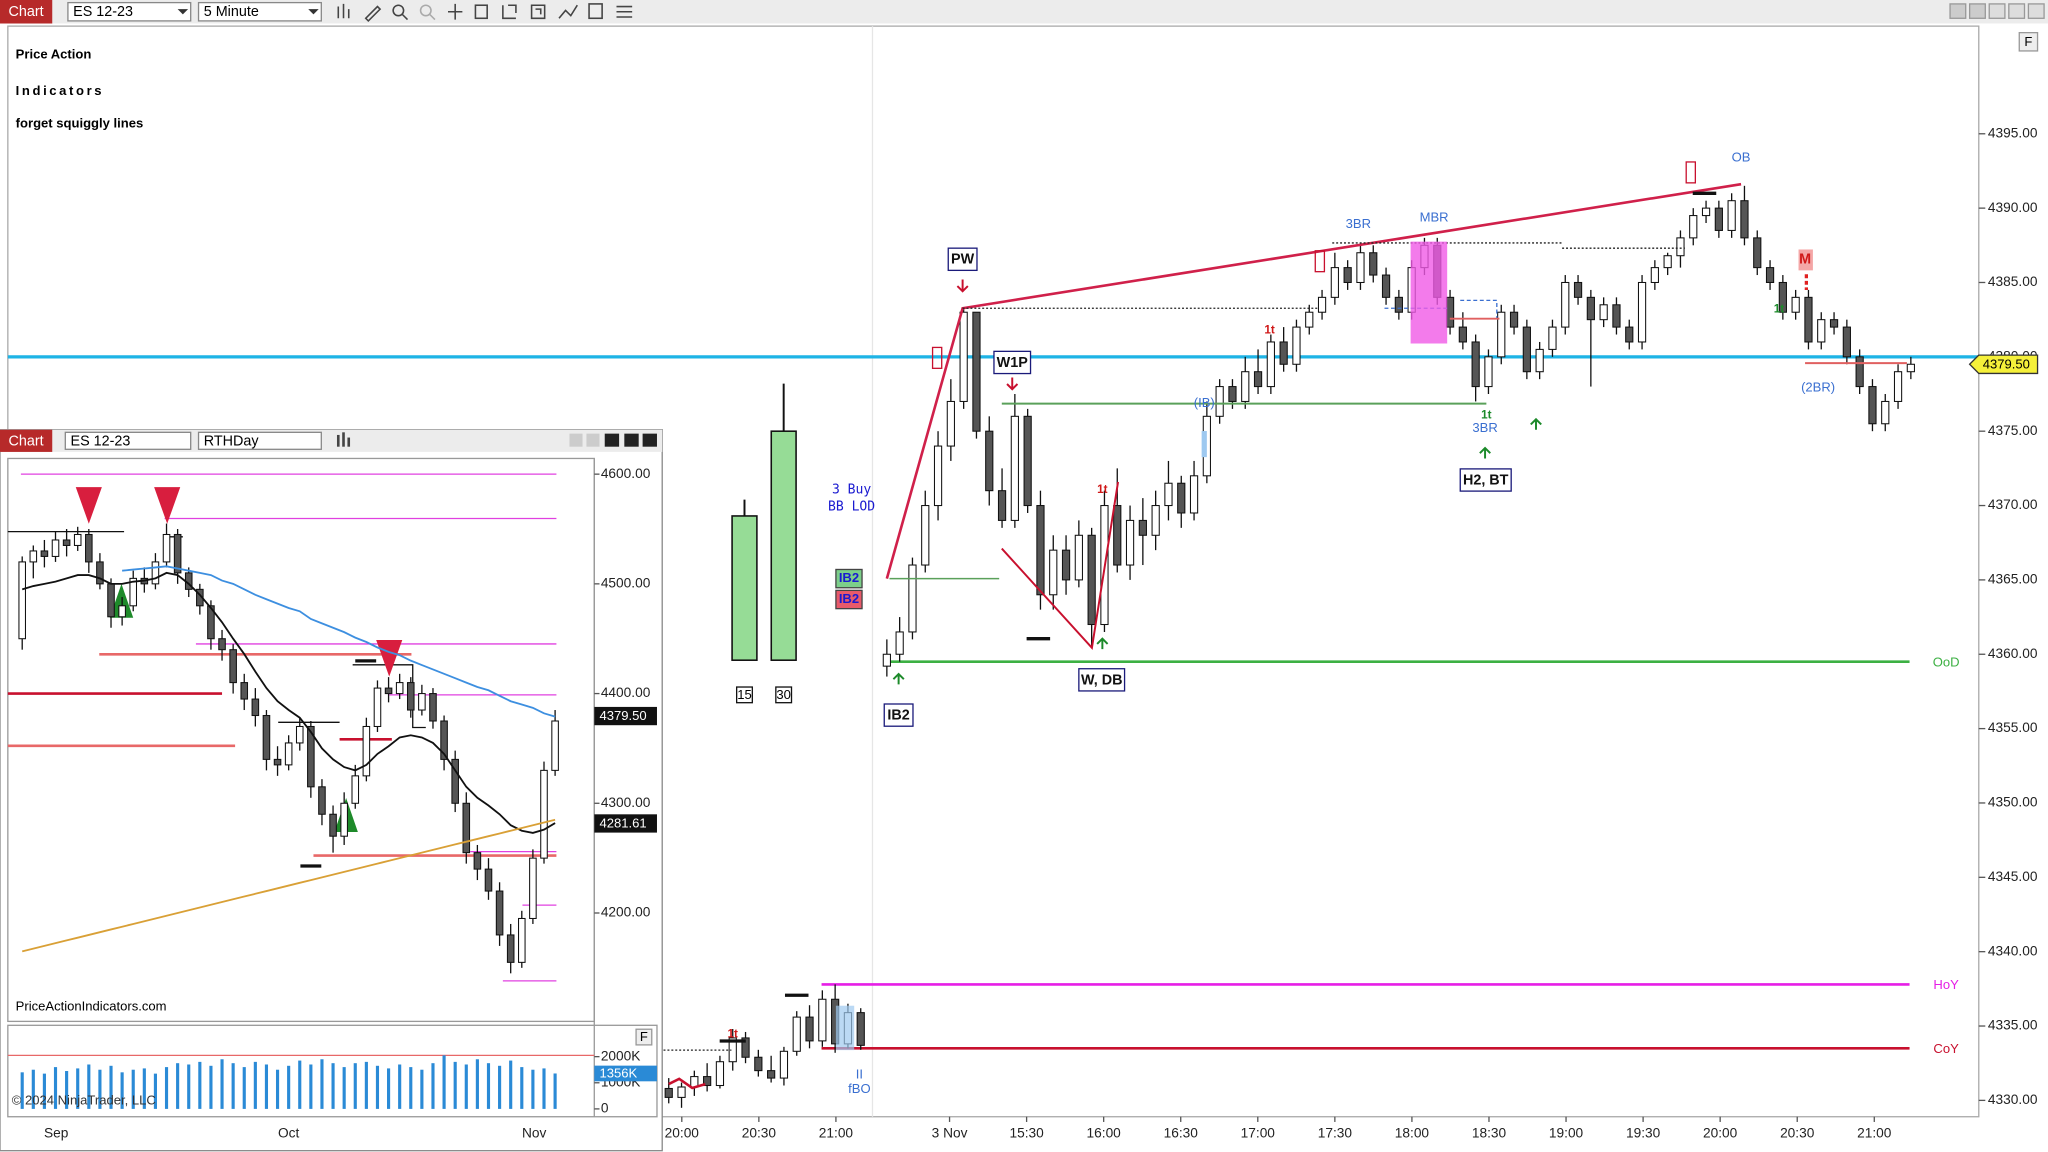  Describe the element at coordinates (1358, 223) in the screenshot. I see `annotation: 3BR` at that location.